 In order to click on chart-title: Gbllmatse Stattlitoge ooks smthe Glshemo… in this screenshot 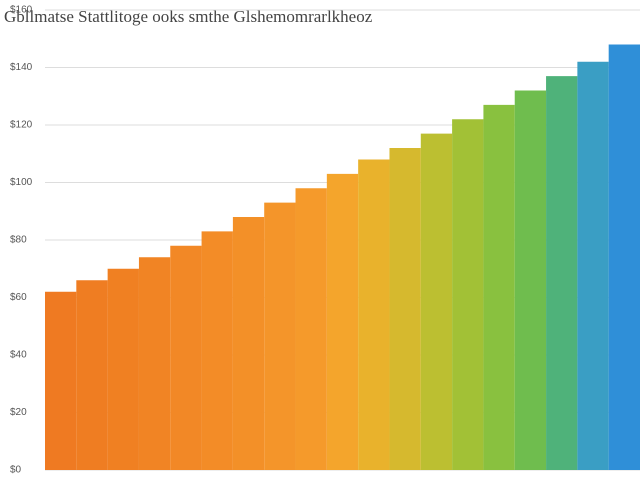, I will do `click(188, 16)`.